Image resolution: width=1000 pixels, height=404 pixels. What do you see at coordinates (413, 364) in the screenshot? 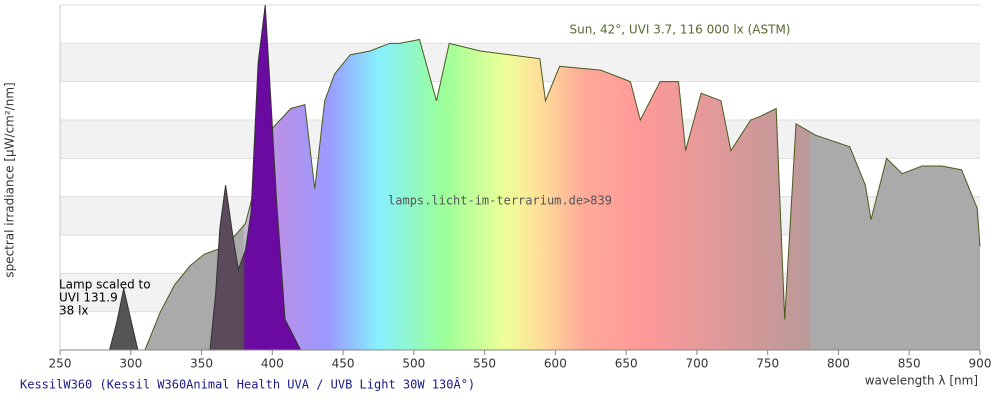
I see `x-tick-label: 500` at bounding box center [413, 364].